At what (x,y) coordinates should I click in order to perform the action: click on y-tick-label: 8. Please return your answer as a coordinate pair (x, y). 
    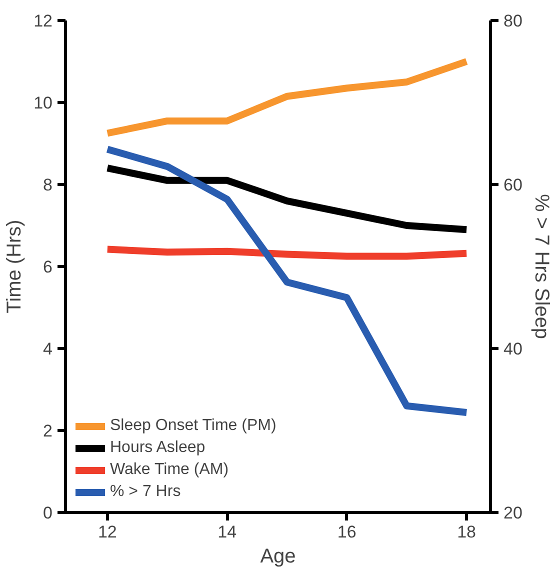
    Looking at the image, I should click on (48, 185).